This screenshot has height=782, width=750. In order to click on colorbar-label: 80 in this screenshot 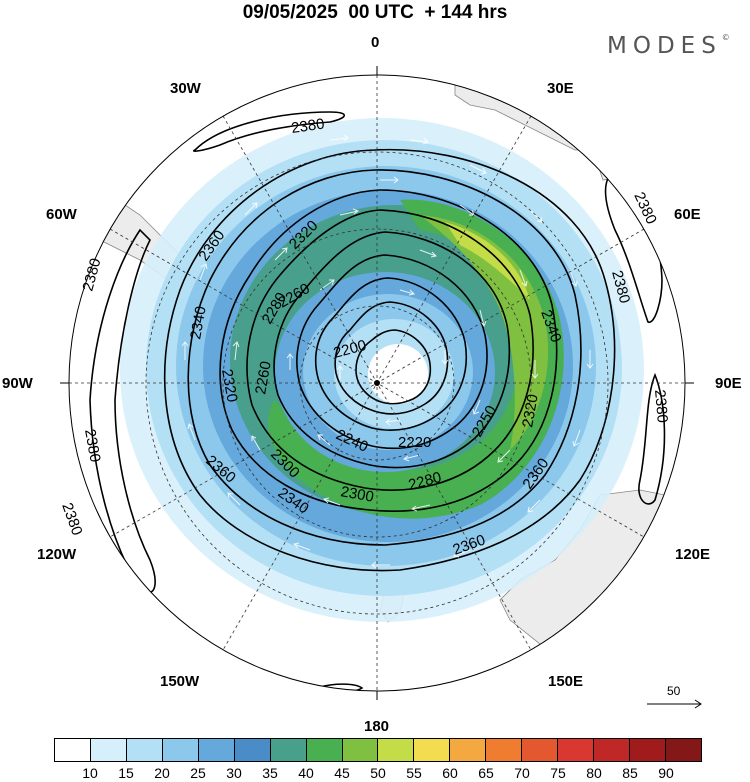, I will do `click(594, 773)`.